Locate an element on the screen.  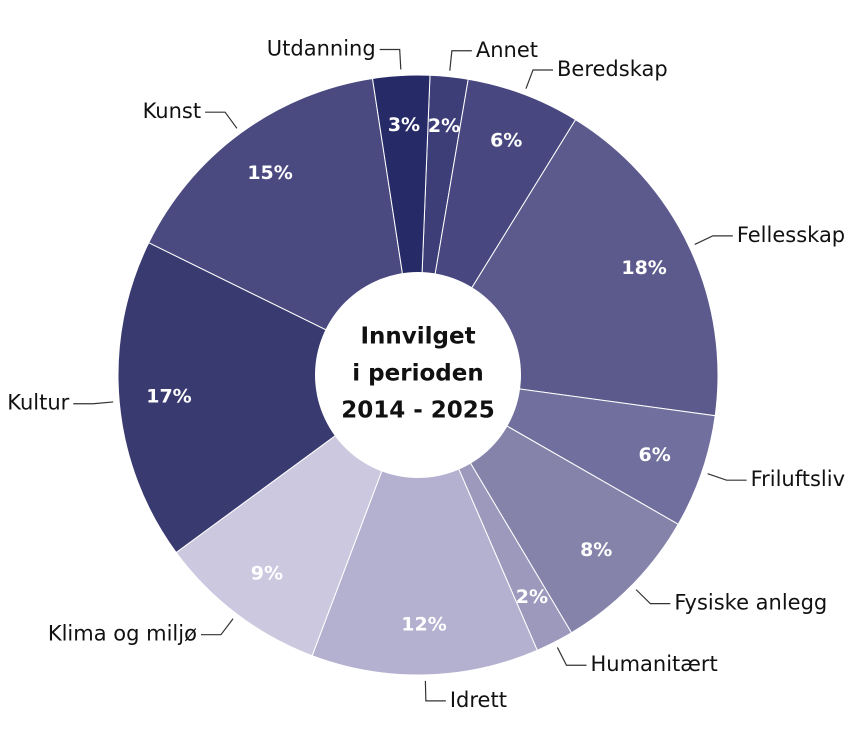
value-label: 12% is located at coordinates (423, 624).